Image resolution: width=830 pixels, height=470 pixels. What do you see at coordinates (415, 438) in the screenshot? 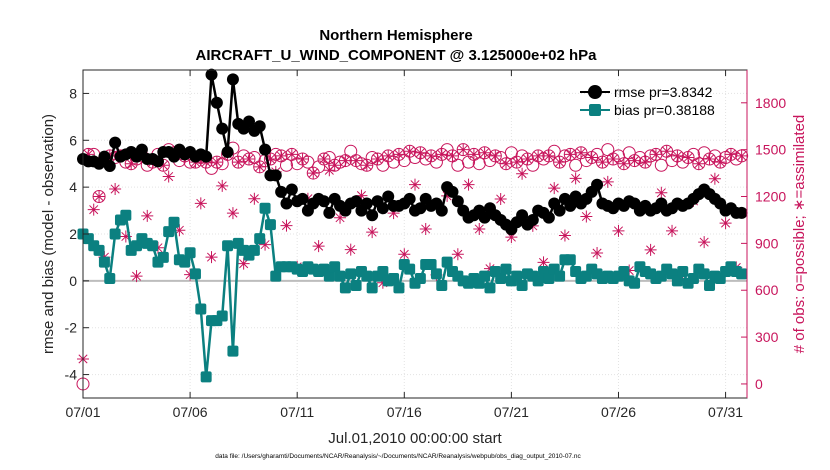
I see `x-axis-label: Jul.01,2010 00:00:00 start` at bounding box center [415, 438].